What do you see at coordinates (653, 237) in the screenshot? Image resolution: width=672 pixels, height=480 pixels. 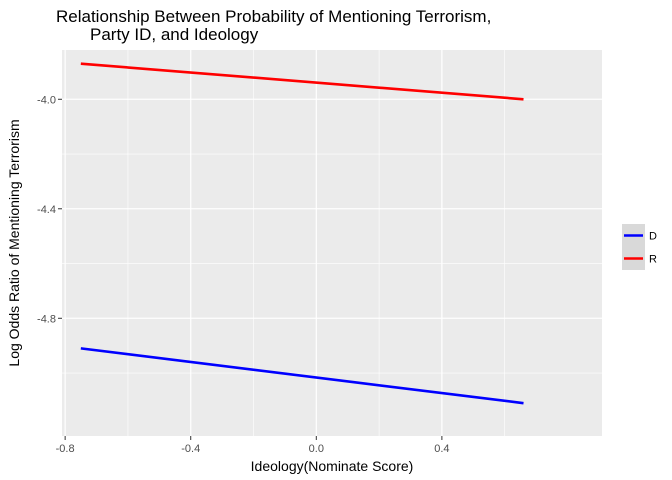 I see `legend-label: D` at bounding box center [653, 237].